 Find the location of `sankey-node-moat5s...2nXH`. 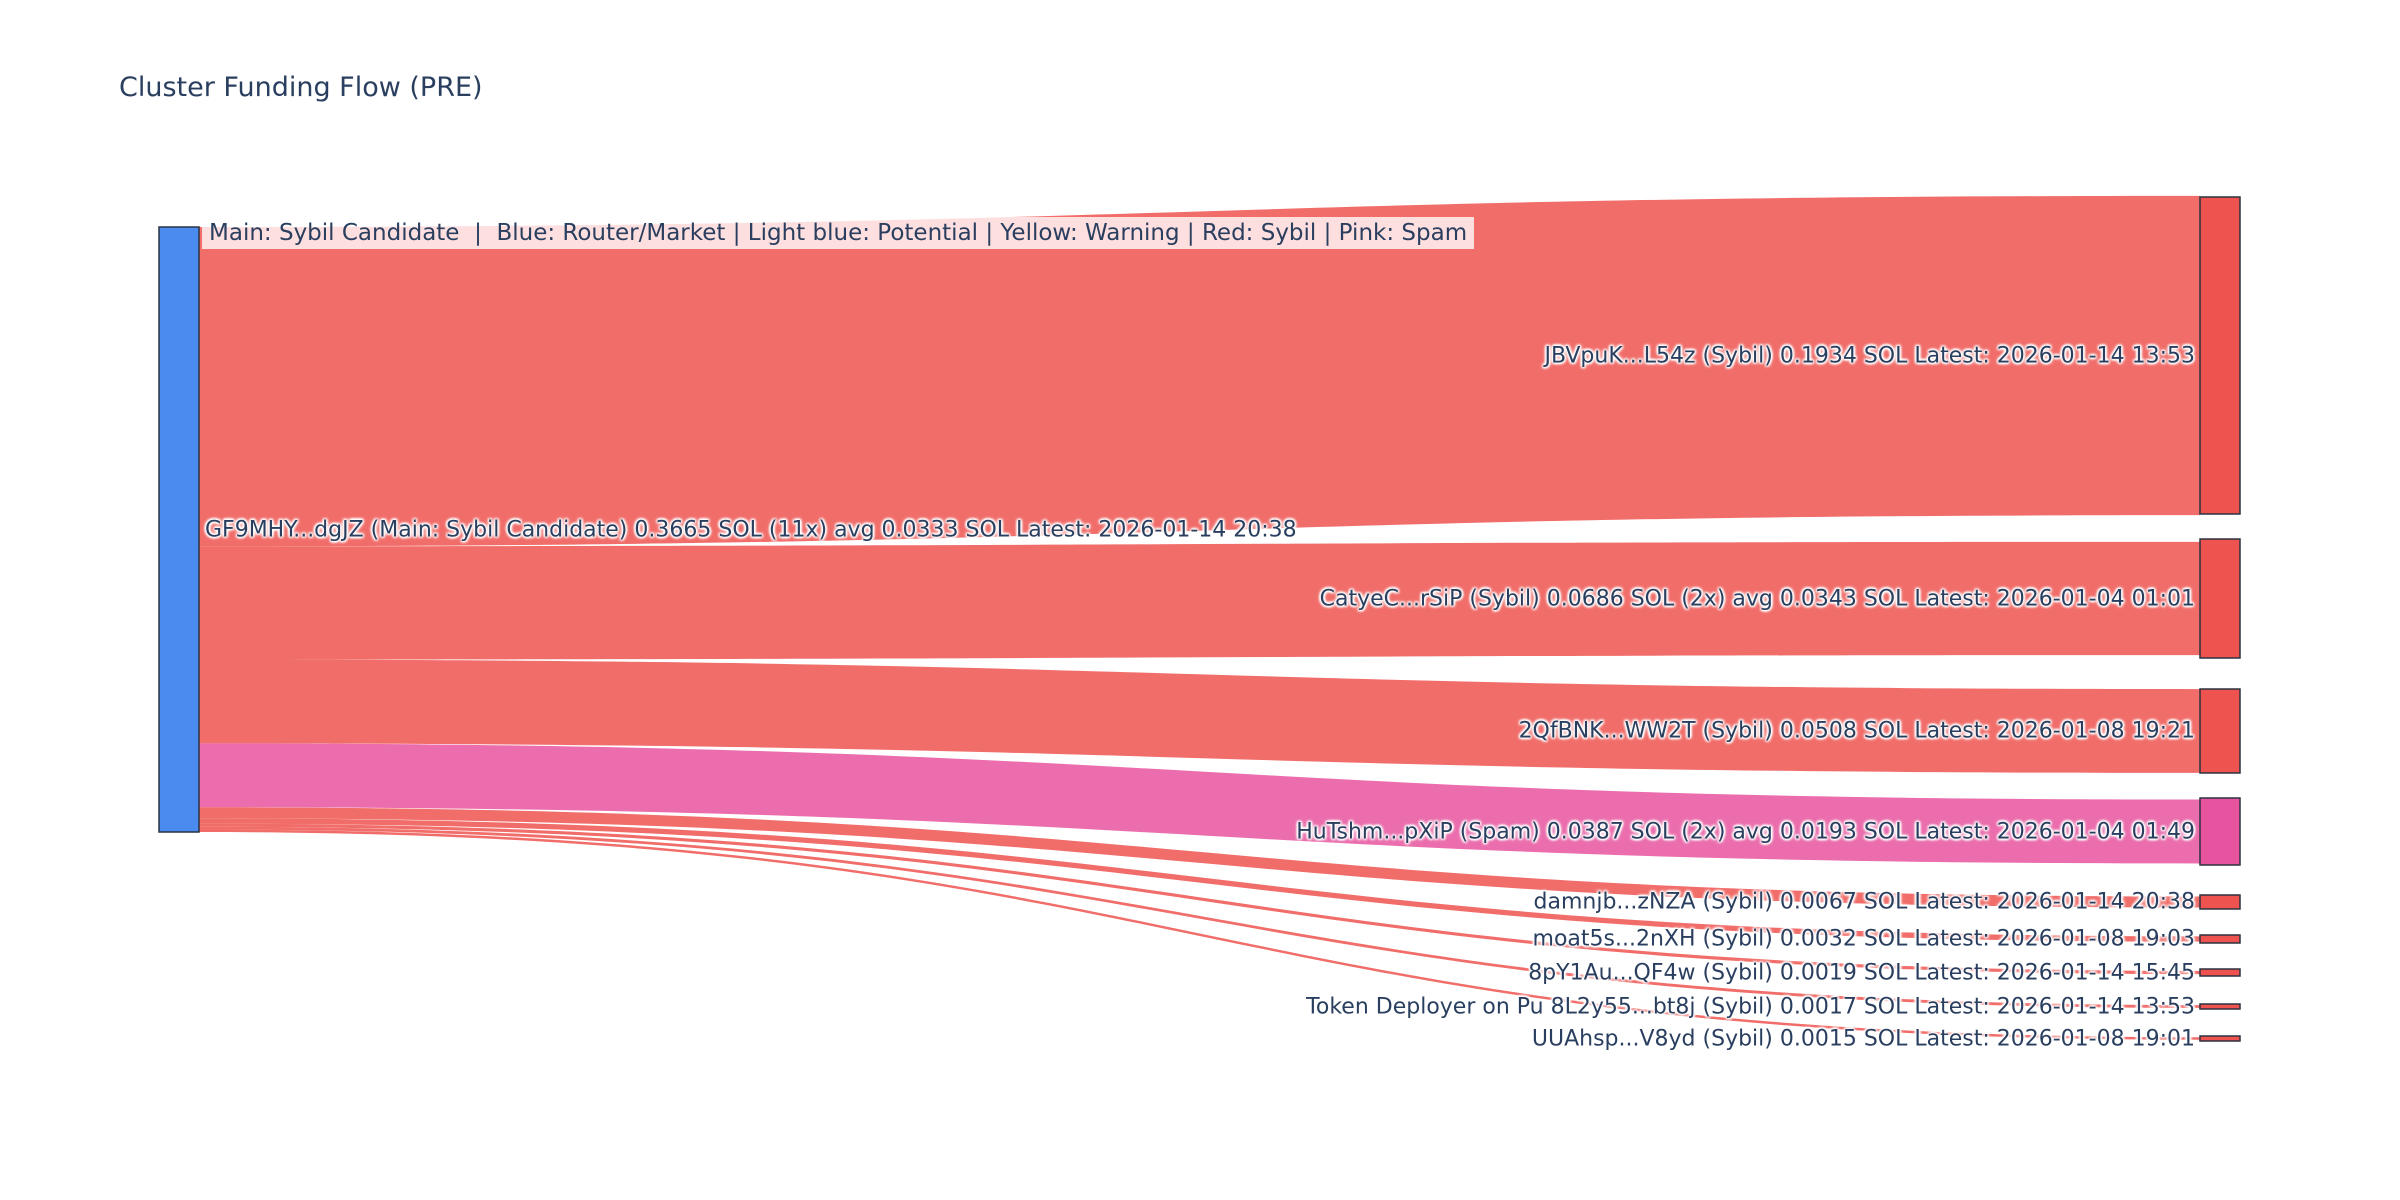

sankey-node-moat5s...2nXH is located at coordinates (2220, 939).